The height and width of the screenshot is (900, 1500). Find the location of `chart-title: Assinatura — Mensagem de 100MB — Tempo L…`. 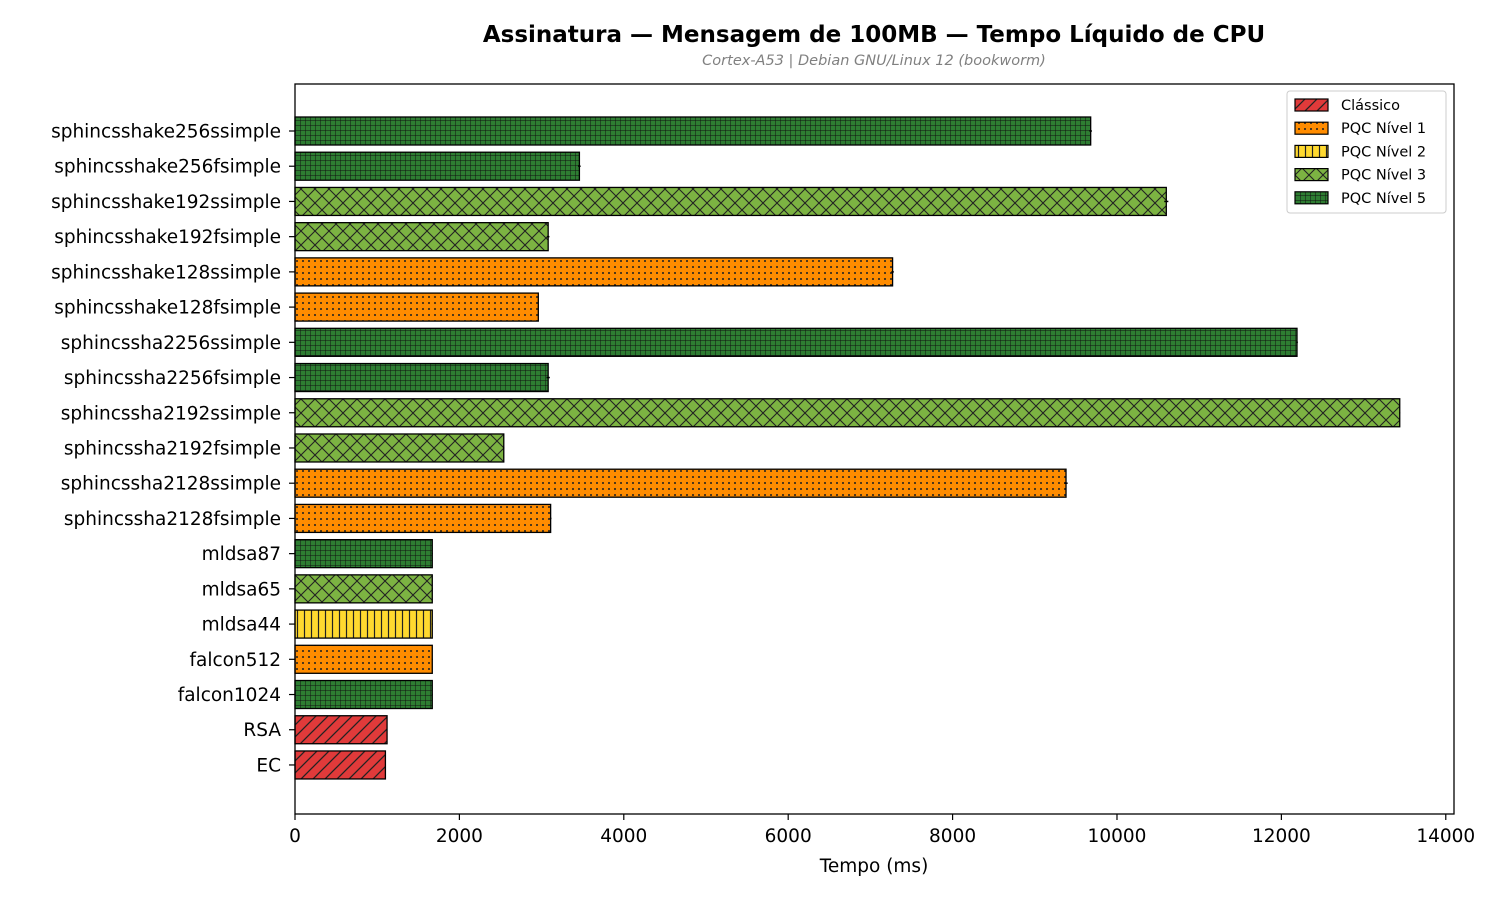

chart-title: Assinatura — Mensagem de 100MB — Tempo L… is located at coordinates (874, 35).